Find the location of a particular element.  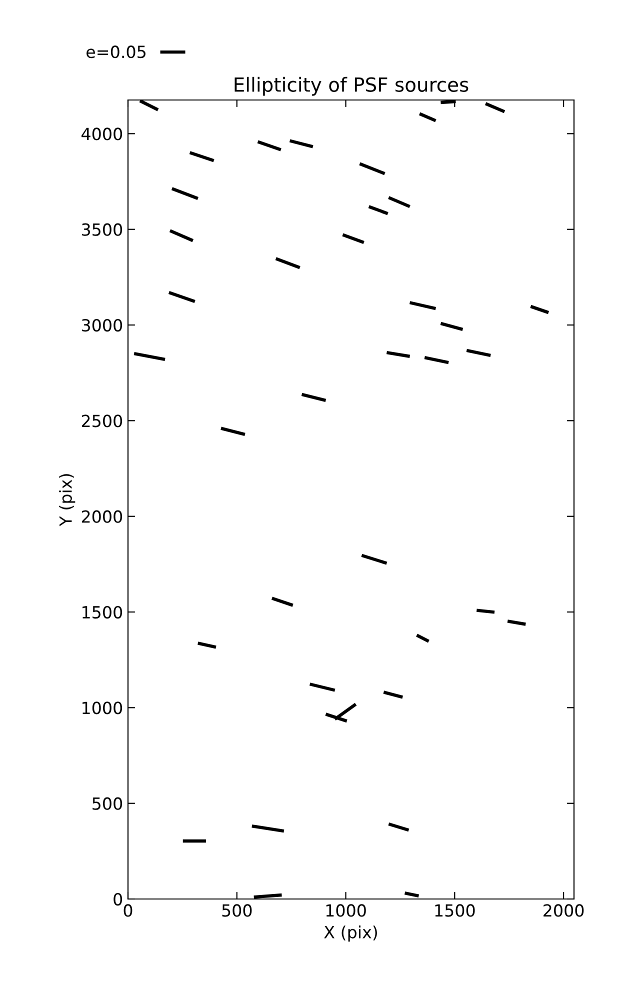

x-tick-label: 0 is located at coordinates (128, 910).